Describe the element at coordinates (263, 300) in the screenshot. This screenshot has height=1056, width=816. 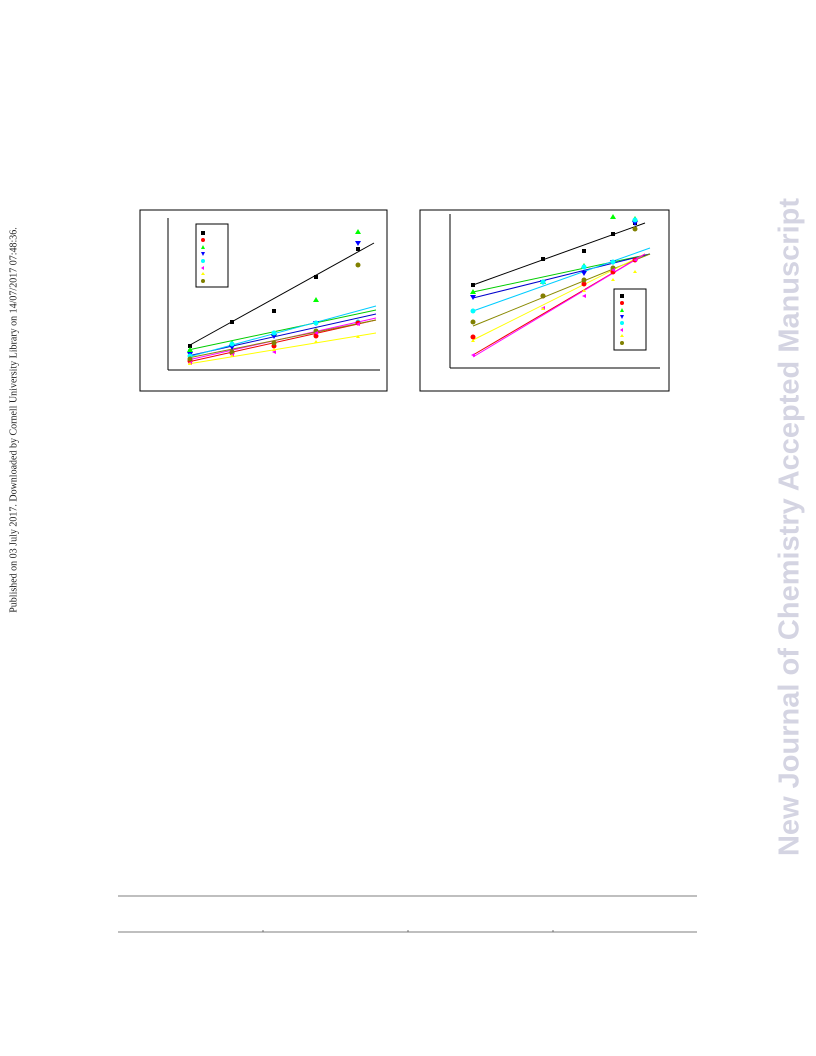
I see `figure-a` at that location.